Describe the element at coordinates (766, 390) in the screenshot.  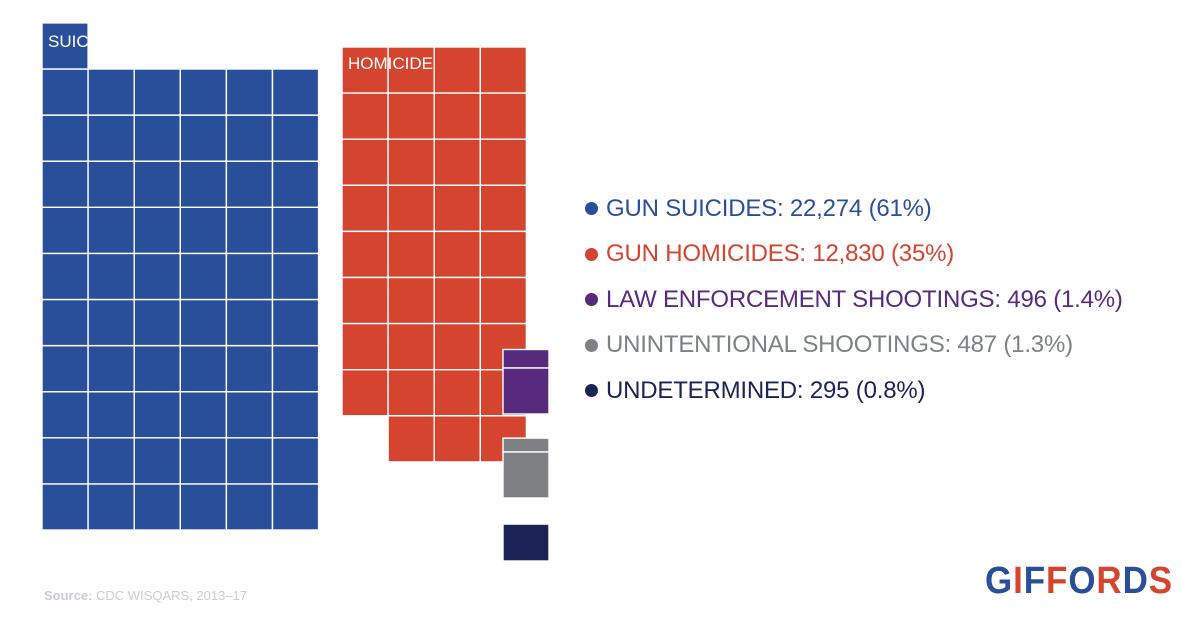
I see `legend-label: UNDETERMINED: 295 (0.8%)` at that location.